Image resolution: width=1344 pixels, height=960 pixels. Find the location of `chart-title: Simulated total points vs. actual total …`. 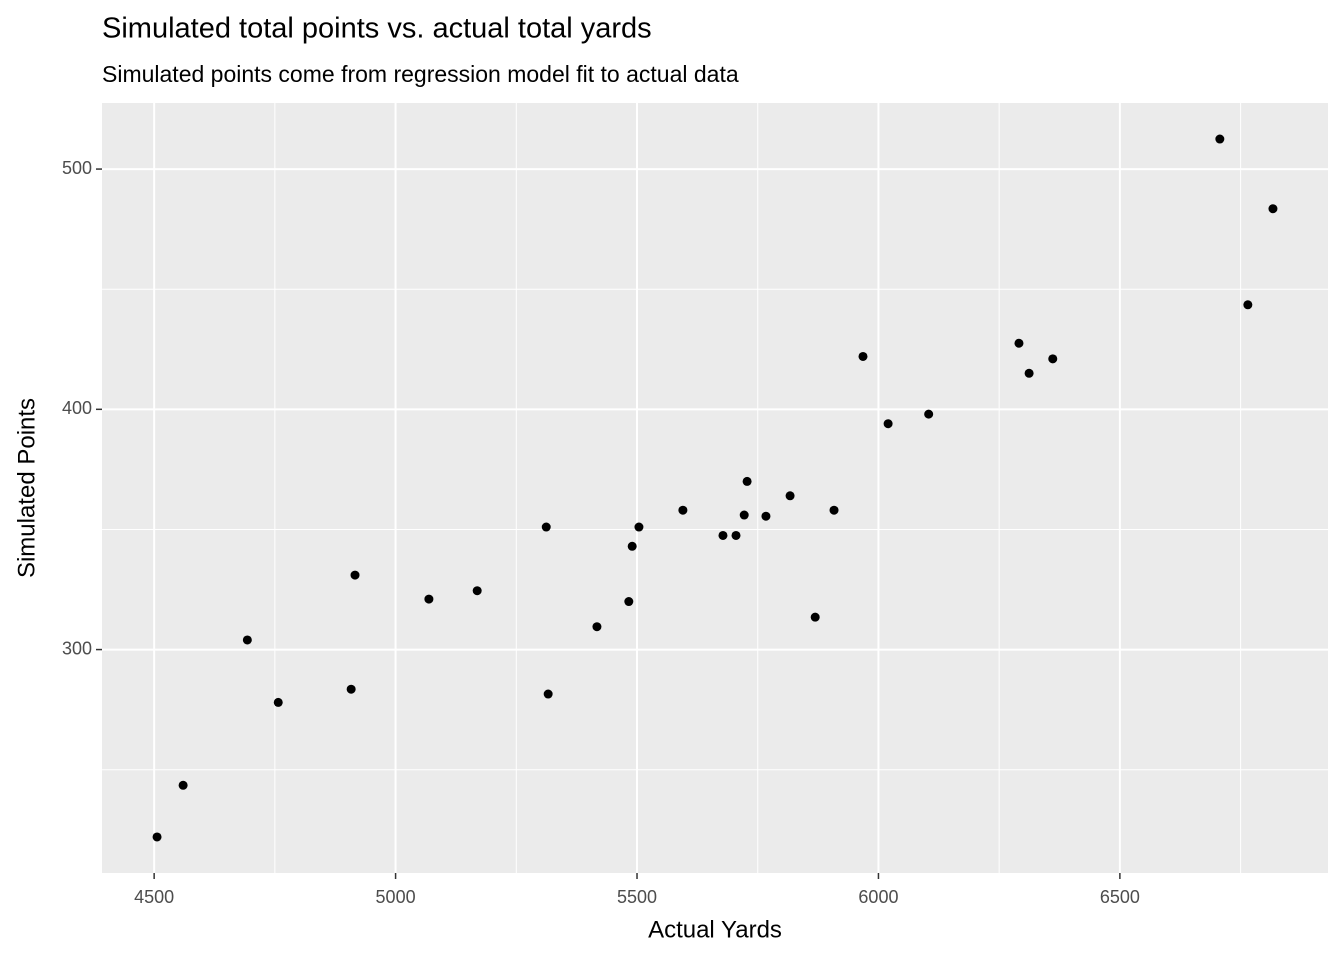

chart-title: Simulated total points vs. actual total … is located at coordinates (377, 29).